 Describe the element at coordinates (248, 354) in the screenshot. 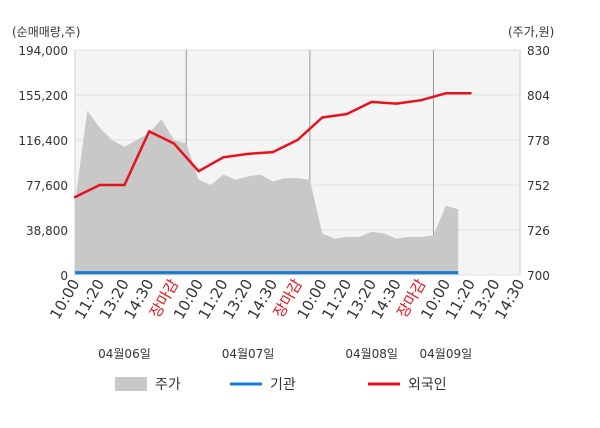

I see `day-label: 04월07일` at that location.